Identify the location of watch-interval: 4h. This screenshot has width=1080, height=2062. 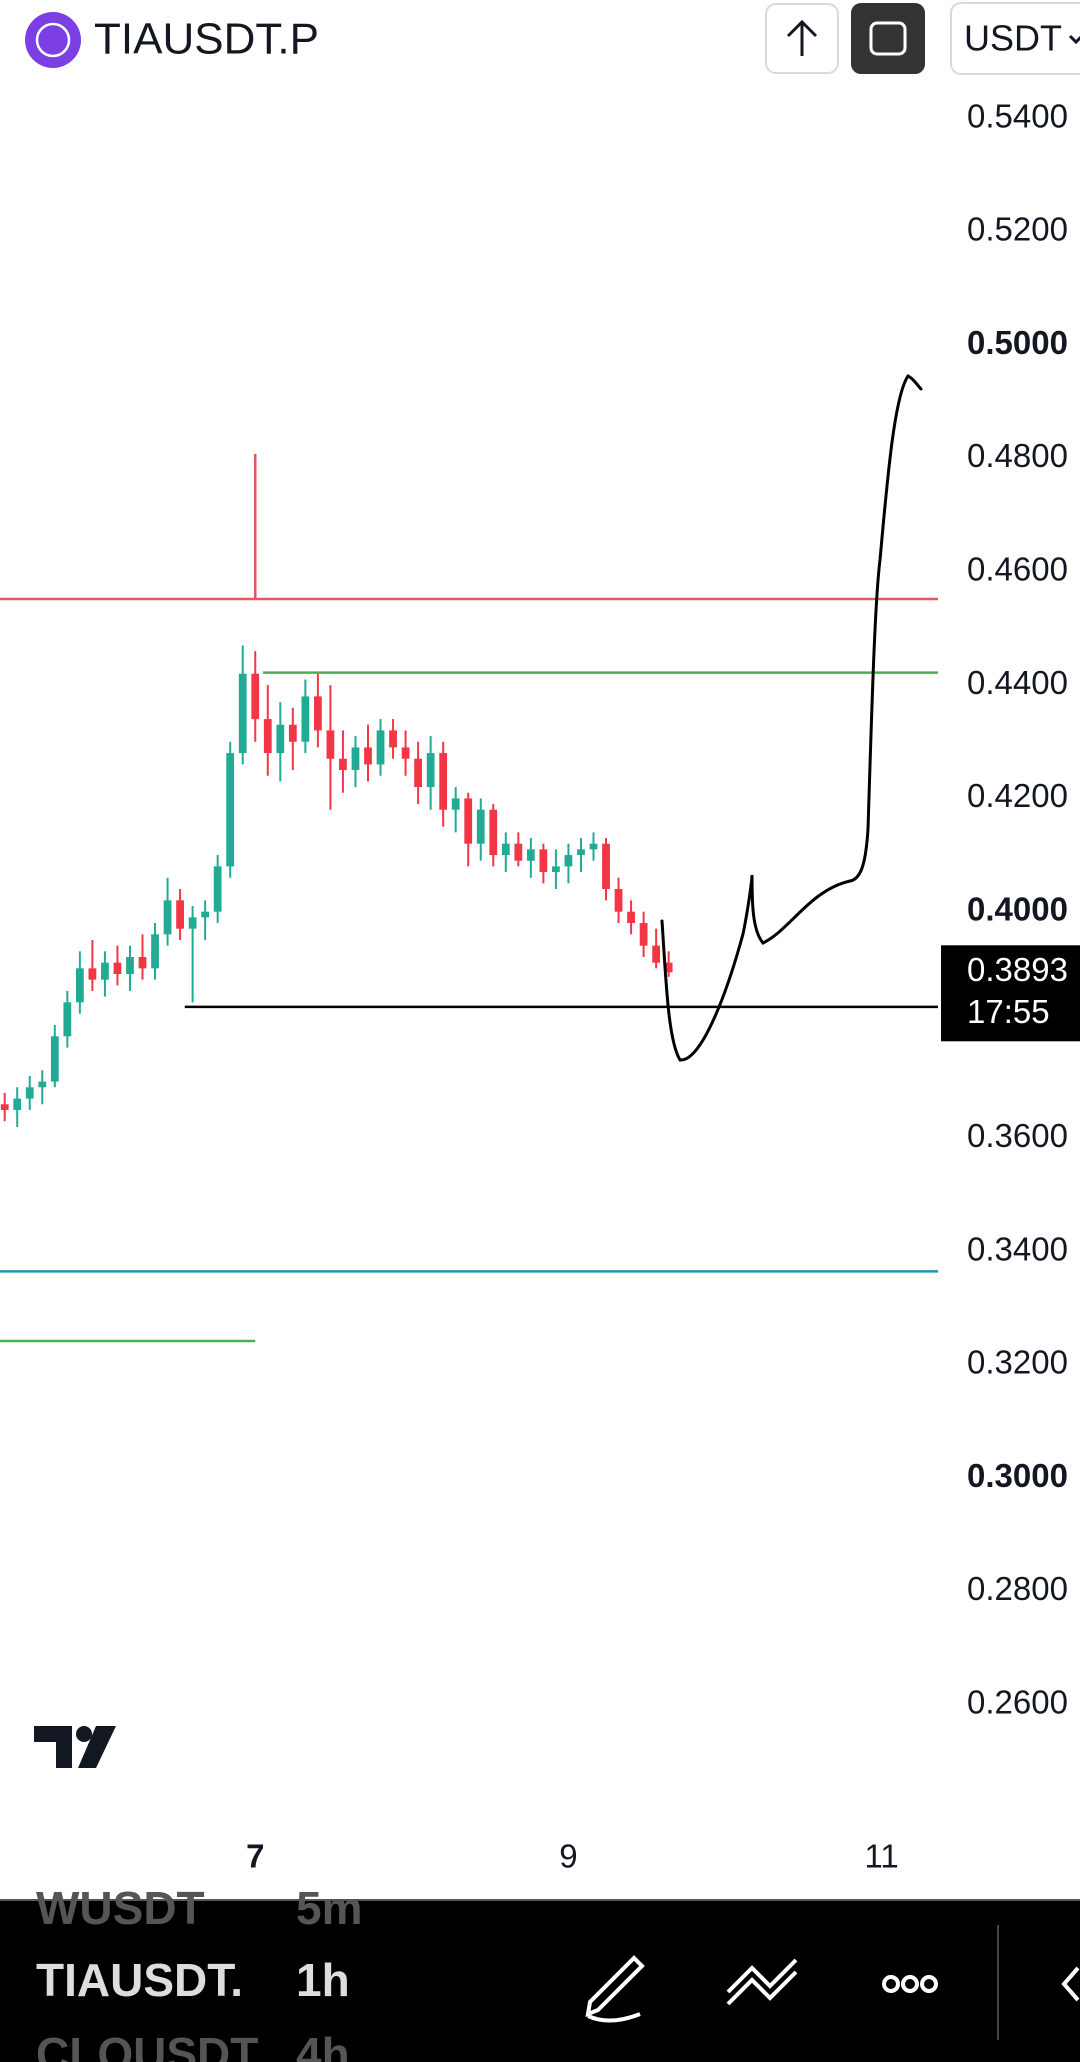
(323, 2045).